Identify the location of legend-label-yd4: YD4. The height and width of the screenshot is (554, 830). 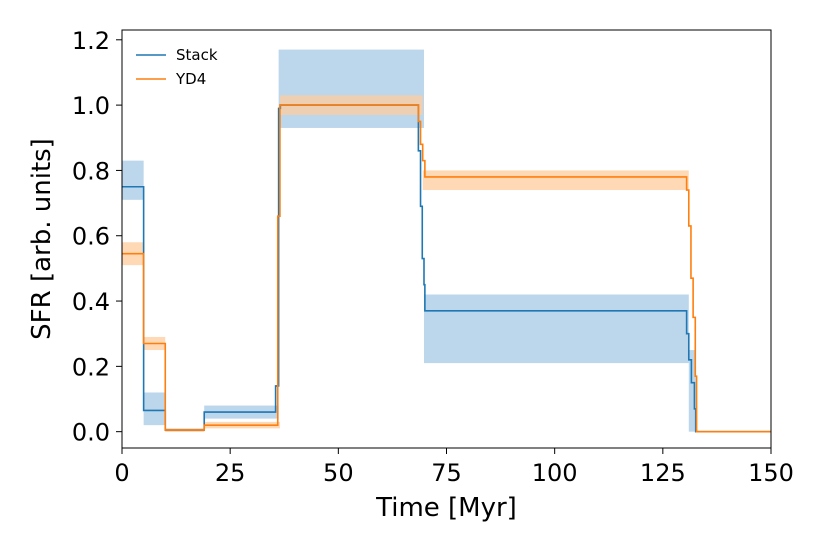
(190, 79).